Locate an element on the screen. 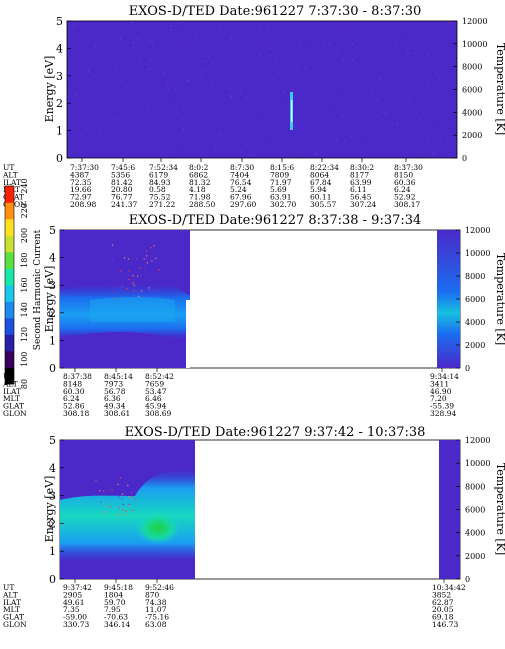 This screenshot has height=649, width=505. colorbar-tick-label: 200 is located at coordinates (24, 235).